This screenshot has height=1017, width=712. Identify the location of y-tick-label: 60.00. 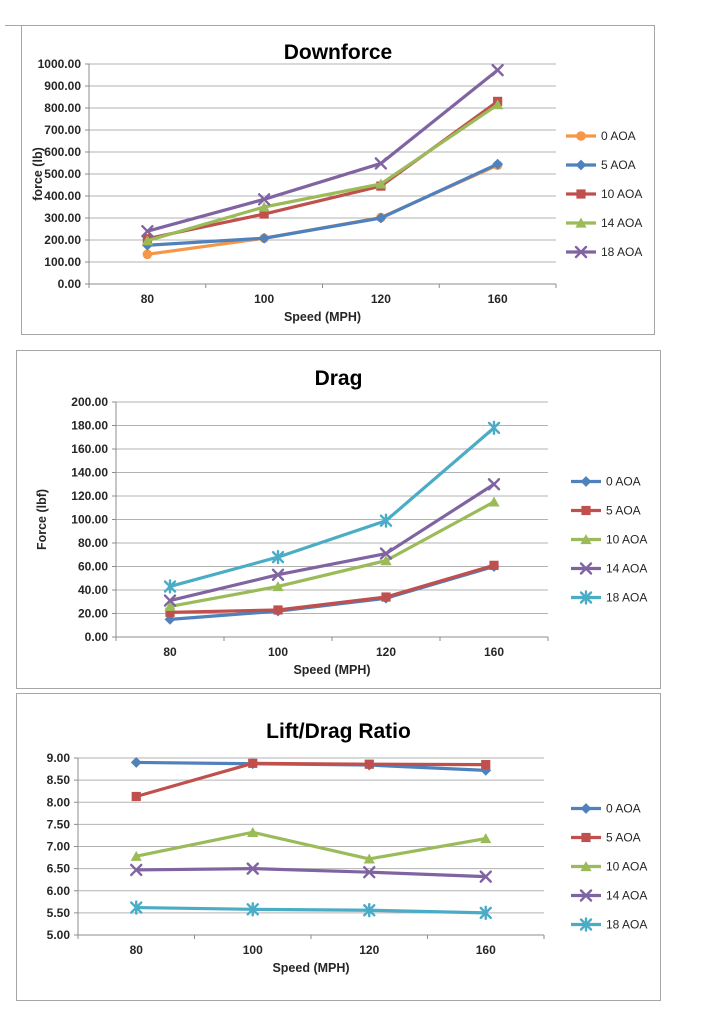
(93, 567).